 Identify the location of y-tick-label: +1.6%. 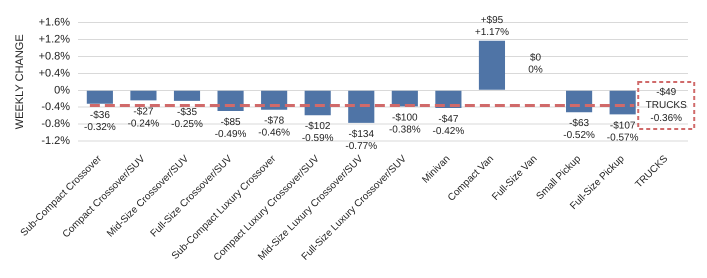
(54, 22).